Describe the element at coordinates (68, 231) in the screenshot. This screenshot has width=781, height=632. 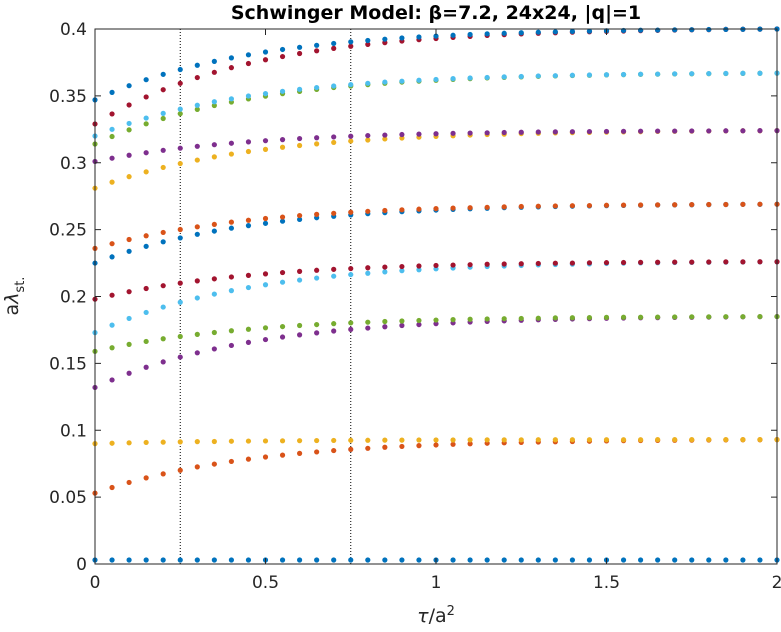
I see `y-tick-label: 0.25` at that location.